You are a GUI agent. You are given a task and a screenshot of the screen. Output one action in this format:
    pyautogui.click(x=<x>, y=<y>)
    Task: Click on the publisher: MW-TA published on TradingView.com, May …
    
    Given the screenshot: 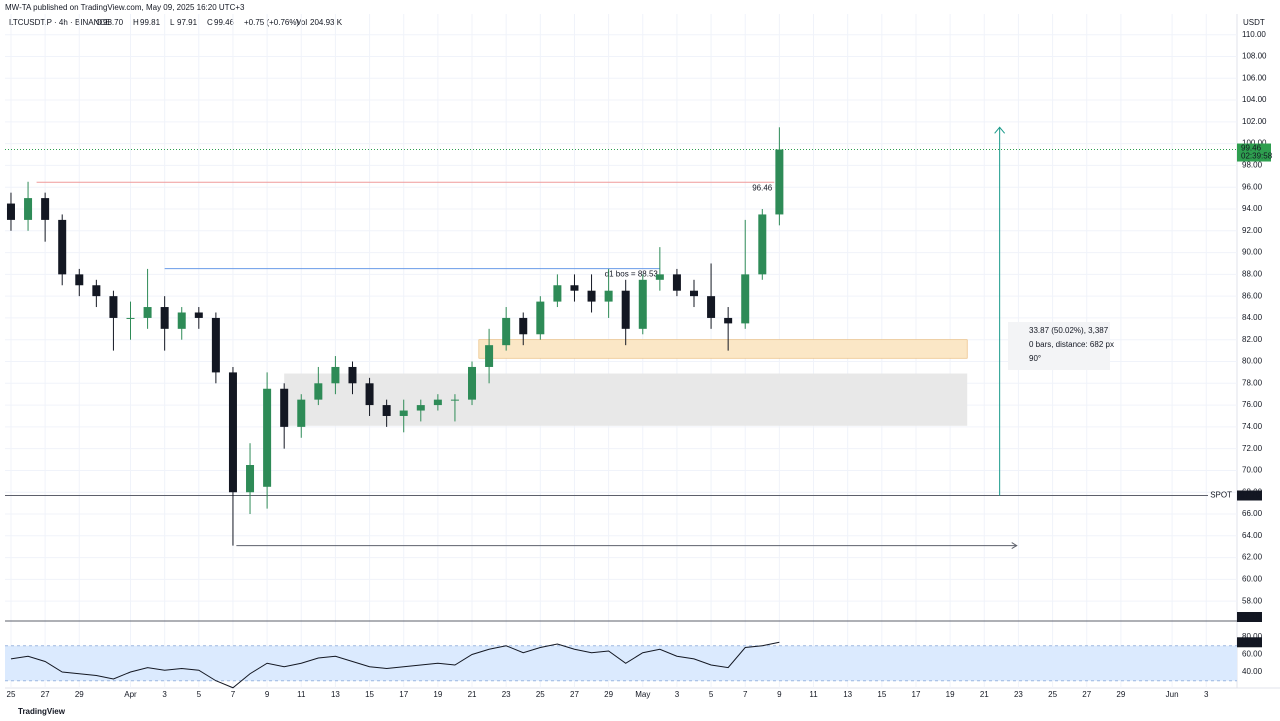 What is the action you would take?
    pyautogui.click(x=125, y=7)
    